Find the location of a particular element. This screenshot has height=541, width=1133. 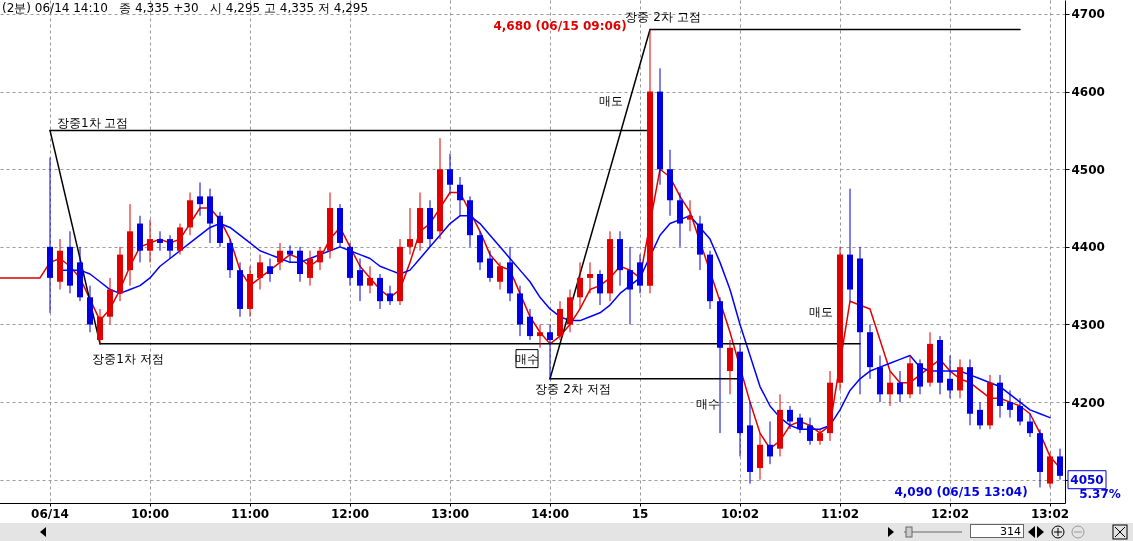

y-tick-label: 4300 is located at coordinates (1088, 324).